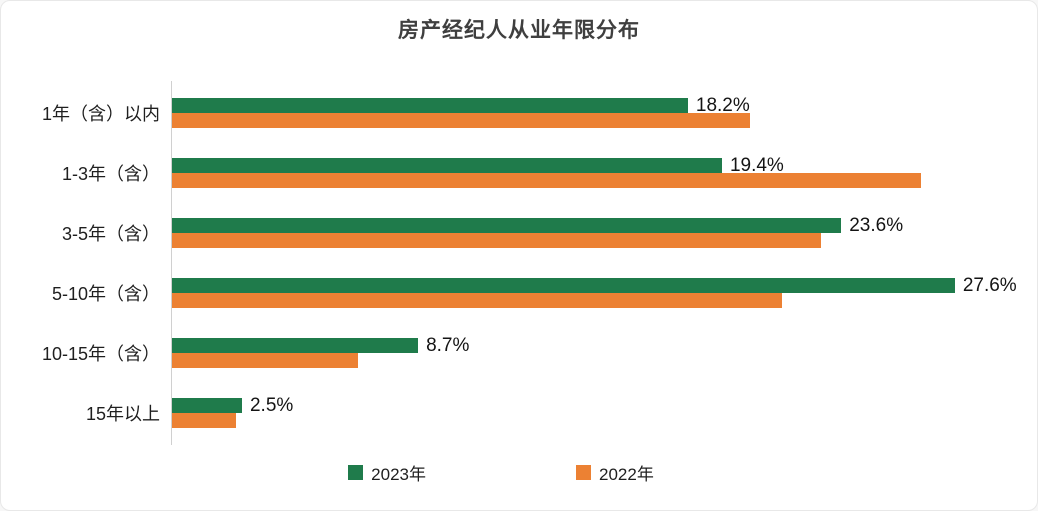 This screenshot has height=511, width=1038. What do you see at coordinates (722, 105) in the screenshot?
I see `data-label: 18.2%` at bounding box center [722, 105].